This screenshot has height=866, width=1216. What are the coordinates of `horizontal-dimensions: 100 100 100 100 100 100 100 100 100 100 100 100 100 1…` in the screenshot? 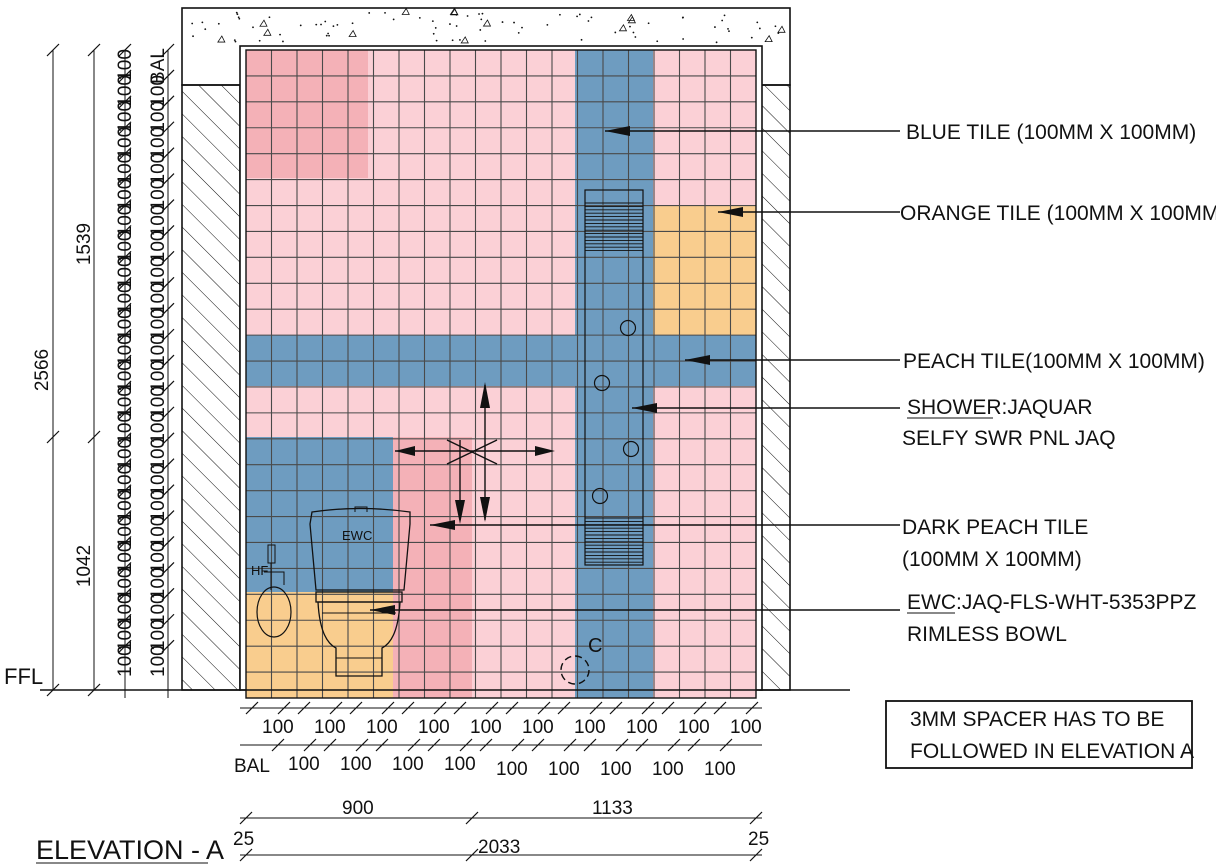 It's located at (501, 781).